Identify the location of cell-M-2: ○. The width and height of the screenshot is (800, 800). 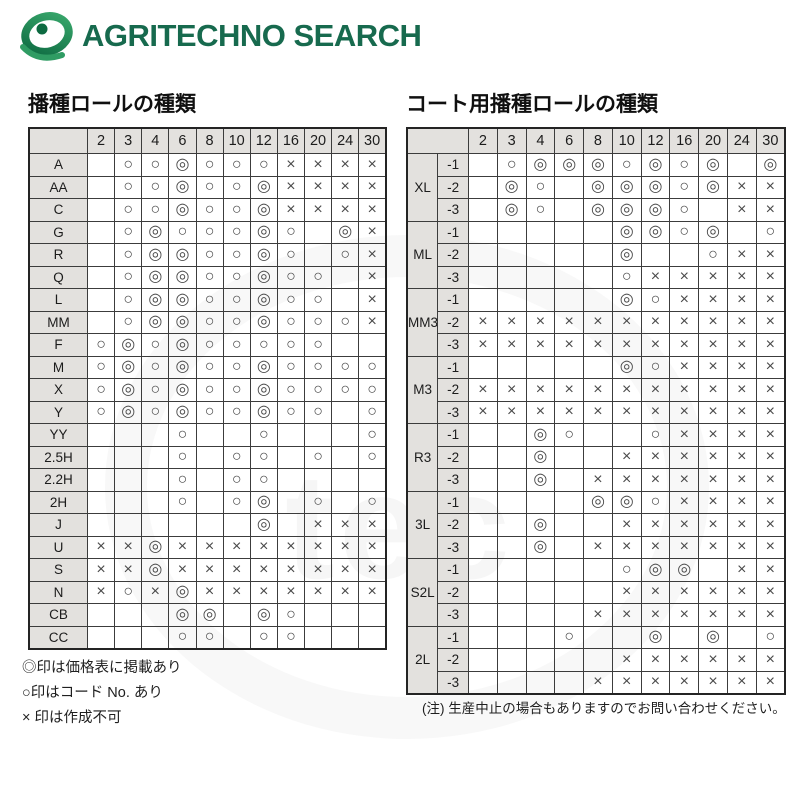
(101, 367).